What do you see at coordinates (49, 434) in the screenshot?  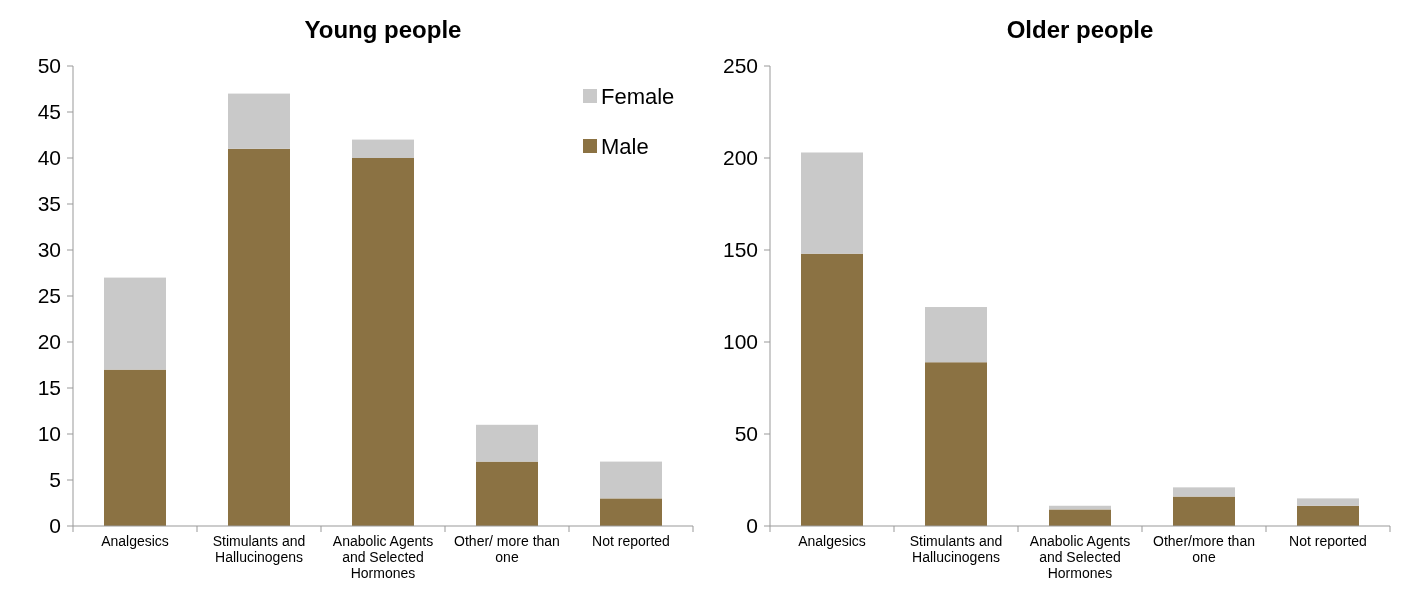 I see `y-tick-label: 10` at bounding box center [49, 434].